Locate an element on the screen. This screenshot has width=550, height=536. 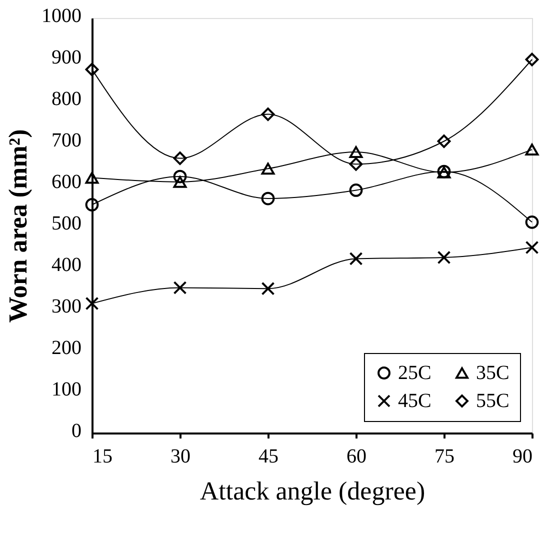
x-tick-label: 75 is located at coordinates (444, 457).